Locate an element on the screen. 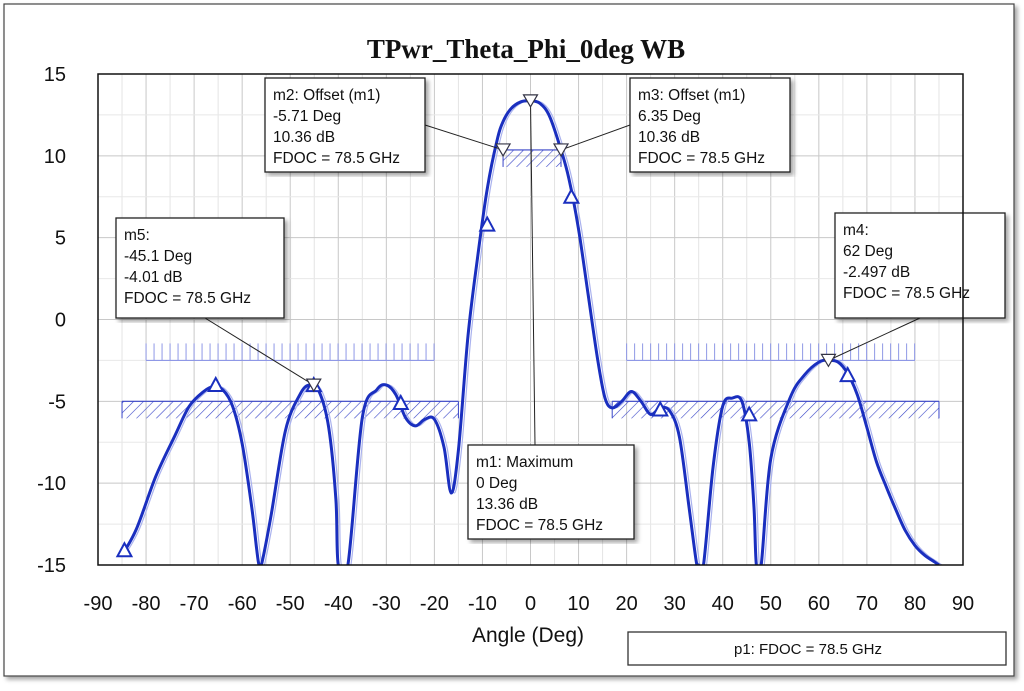 The height and width of the screenshot is (691, 1024). callout-text: m2: Offset (m1) is located at coordinates (326, 95).